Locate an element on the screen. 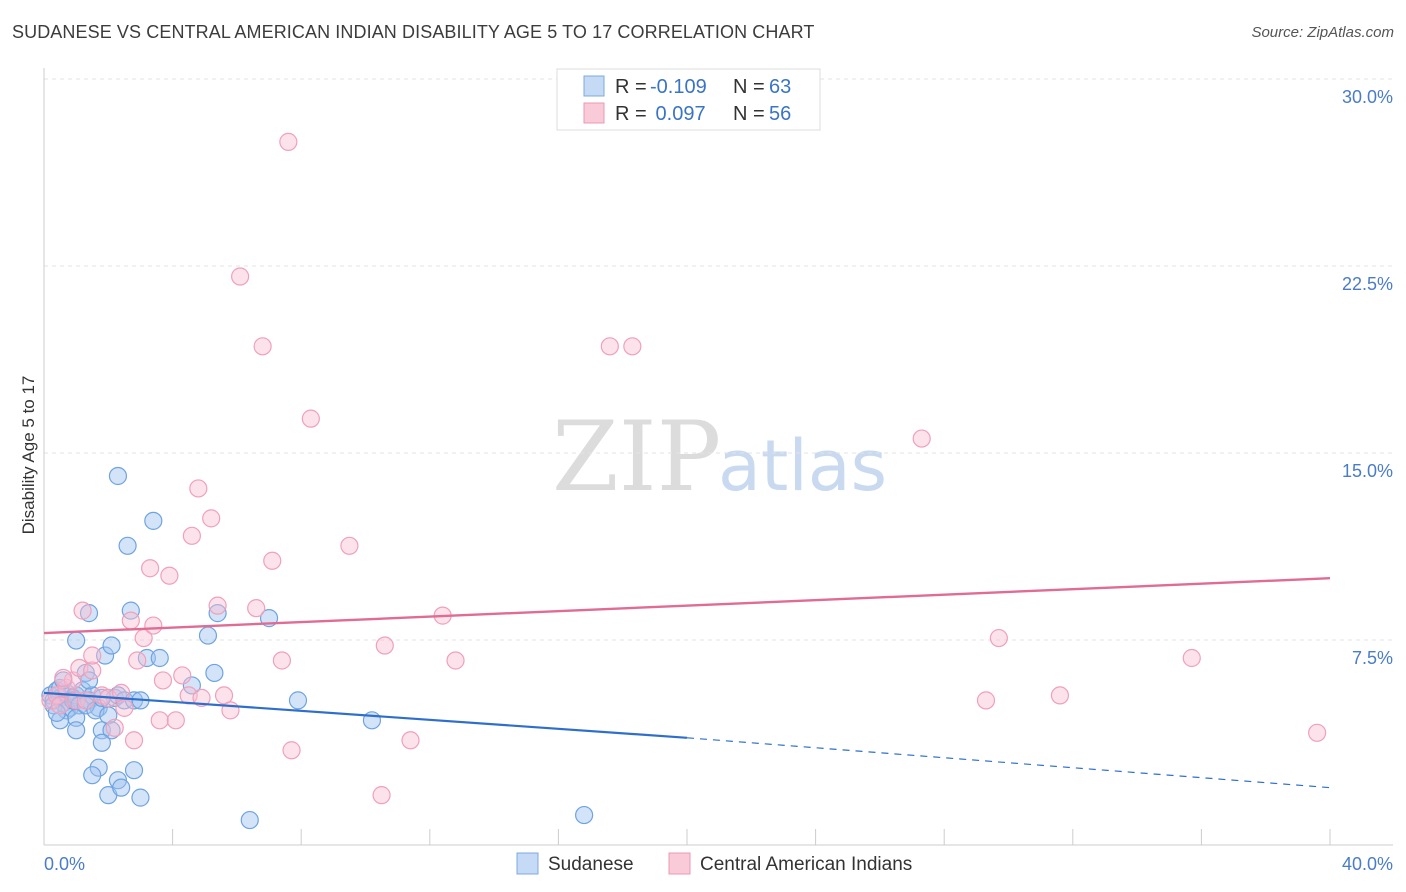 The height and width of the screenshot is (892, 1406). y-tick-label-2: 22.5% is located at coordinates (1367, 284).